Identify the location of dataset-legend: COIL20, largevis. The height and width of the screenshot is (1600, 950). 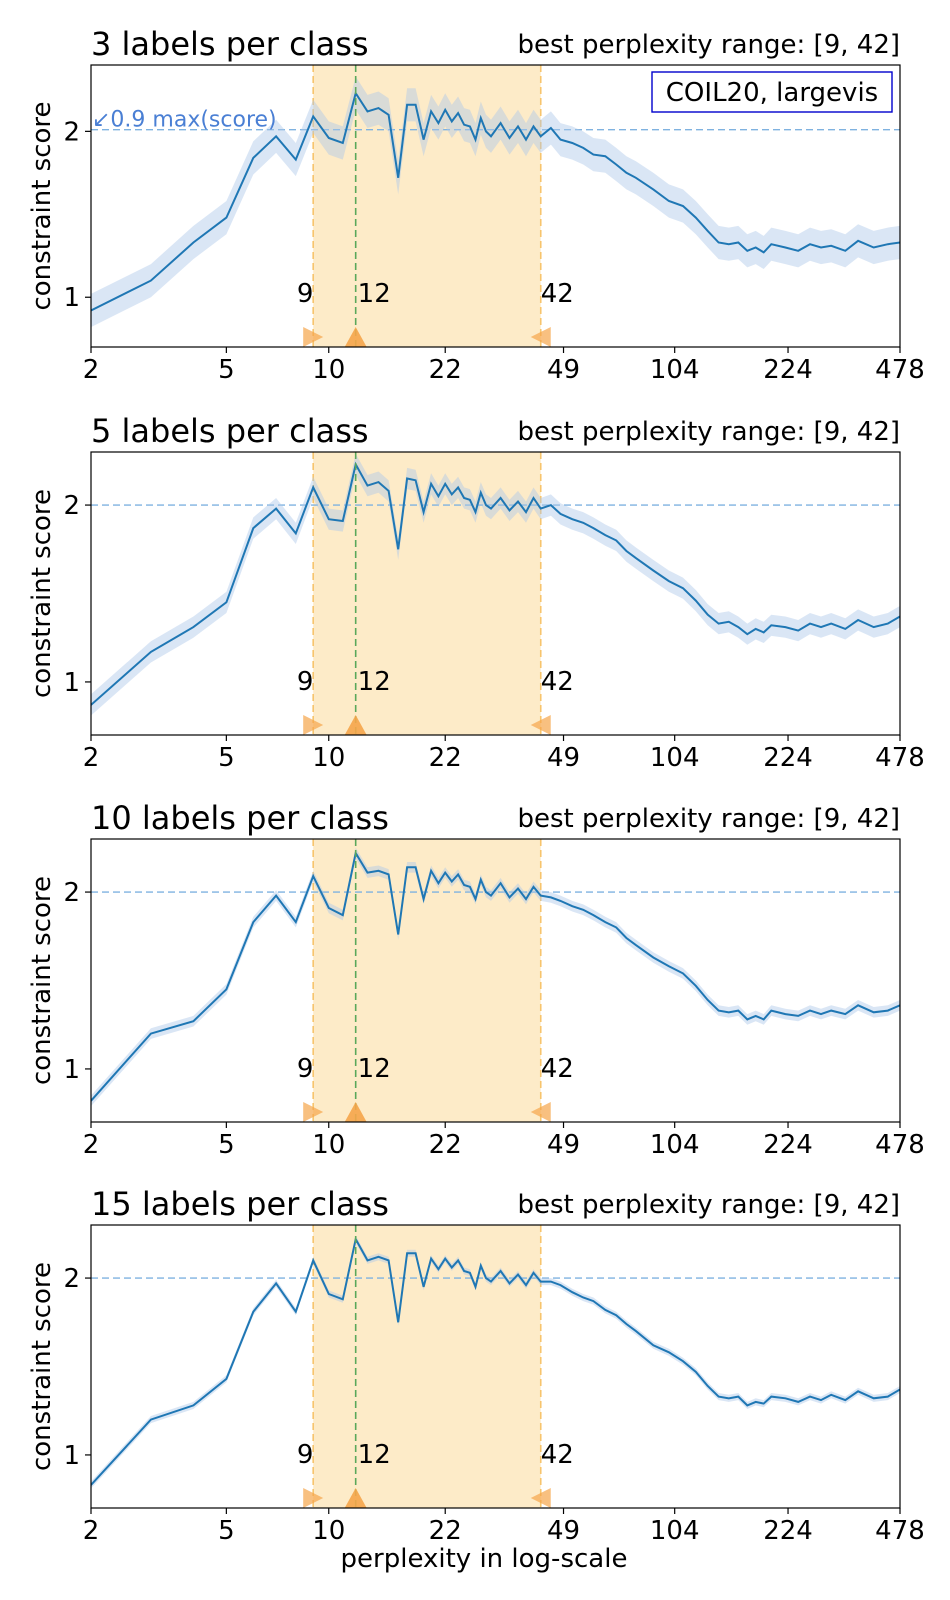
(772, 92).